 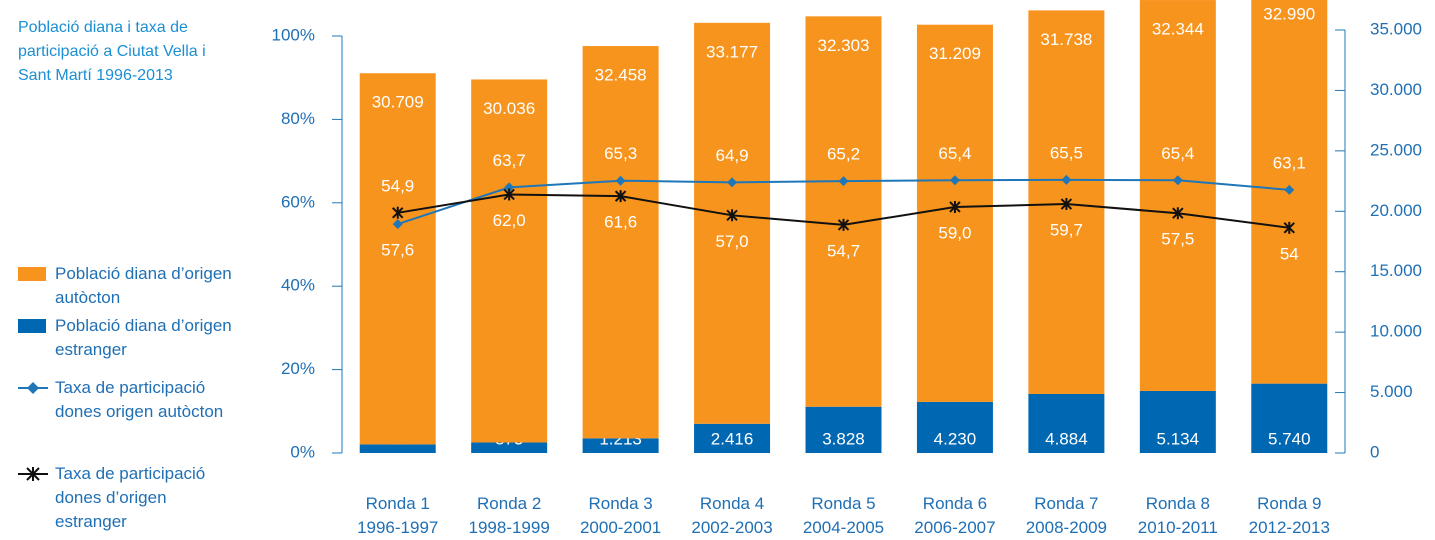 I want to click on legend-label: Població diana d’origen estranger, so click(x=143, y=337).